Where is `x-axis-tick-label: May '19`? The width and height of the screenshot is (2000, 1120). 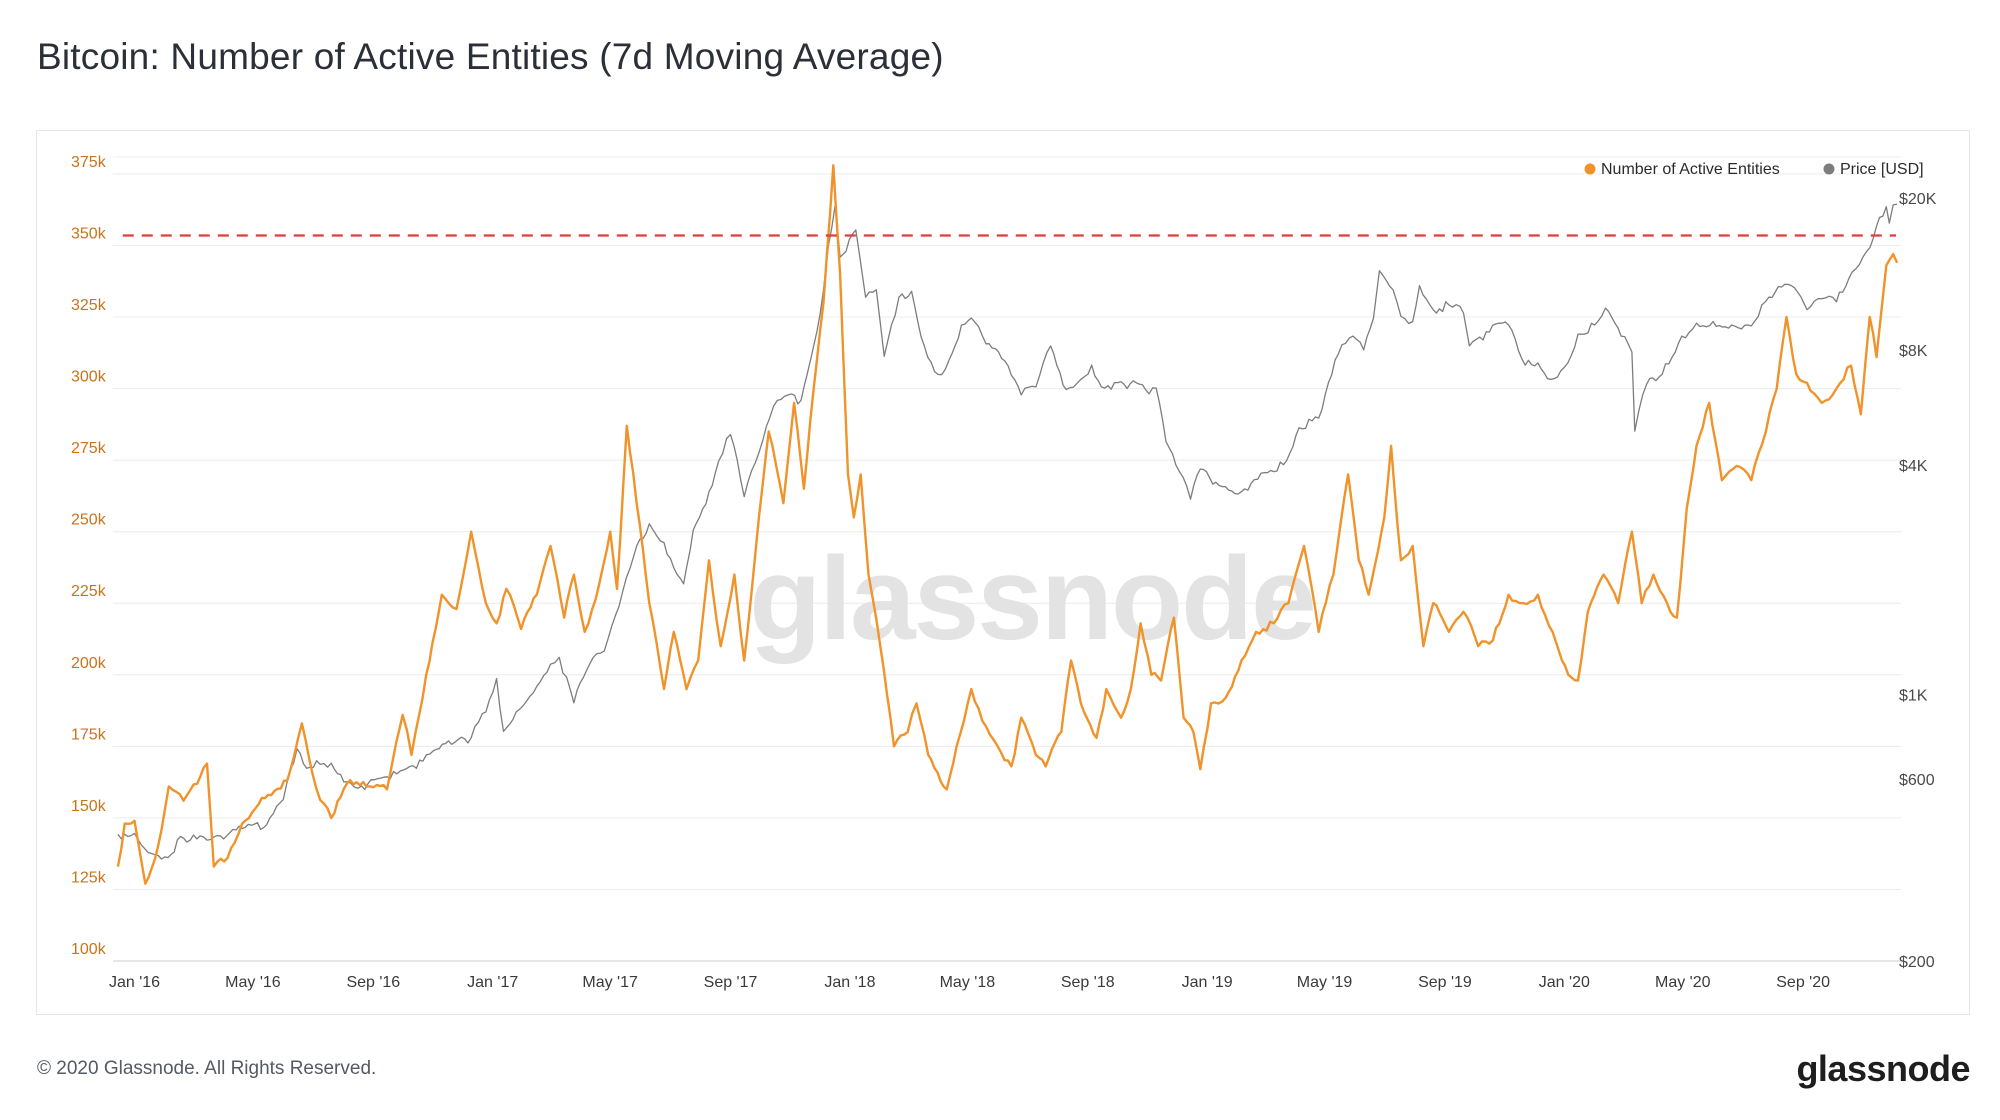
x-axis-tick-label: May '19 is located at coordinates (1325, 982).